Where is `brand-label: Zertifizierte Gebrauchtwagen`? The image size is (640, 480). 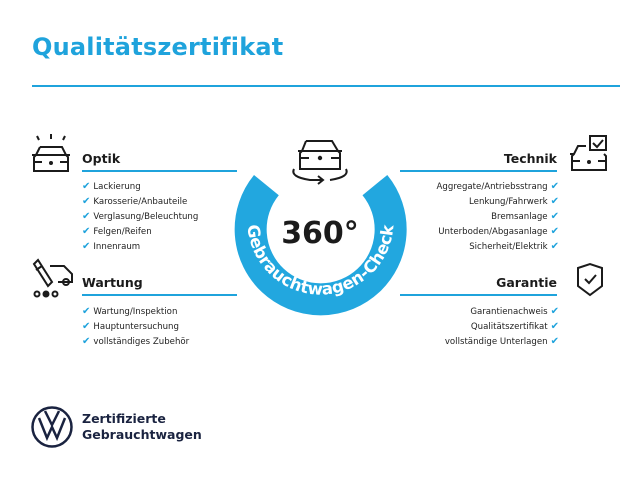 brand-label: Zertifizierte Gebrauchtwagen is located at coordinates (142, 427).